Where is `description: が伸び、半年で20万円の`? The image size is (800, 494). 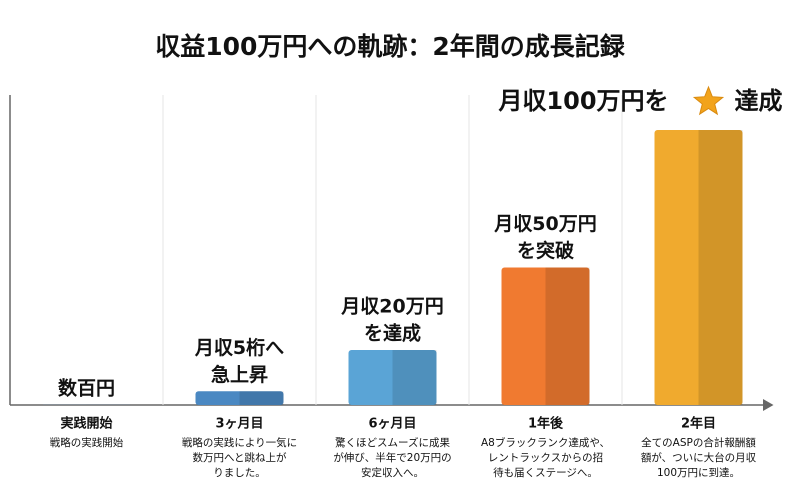 description: が伸び、半年で20万円の is located at coordinates (392, 457).